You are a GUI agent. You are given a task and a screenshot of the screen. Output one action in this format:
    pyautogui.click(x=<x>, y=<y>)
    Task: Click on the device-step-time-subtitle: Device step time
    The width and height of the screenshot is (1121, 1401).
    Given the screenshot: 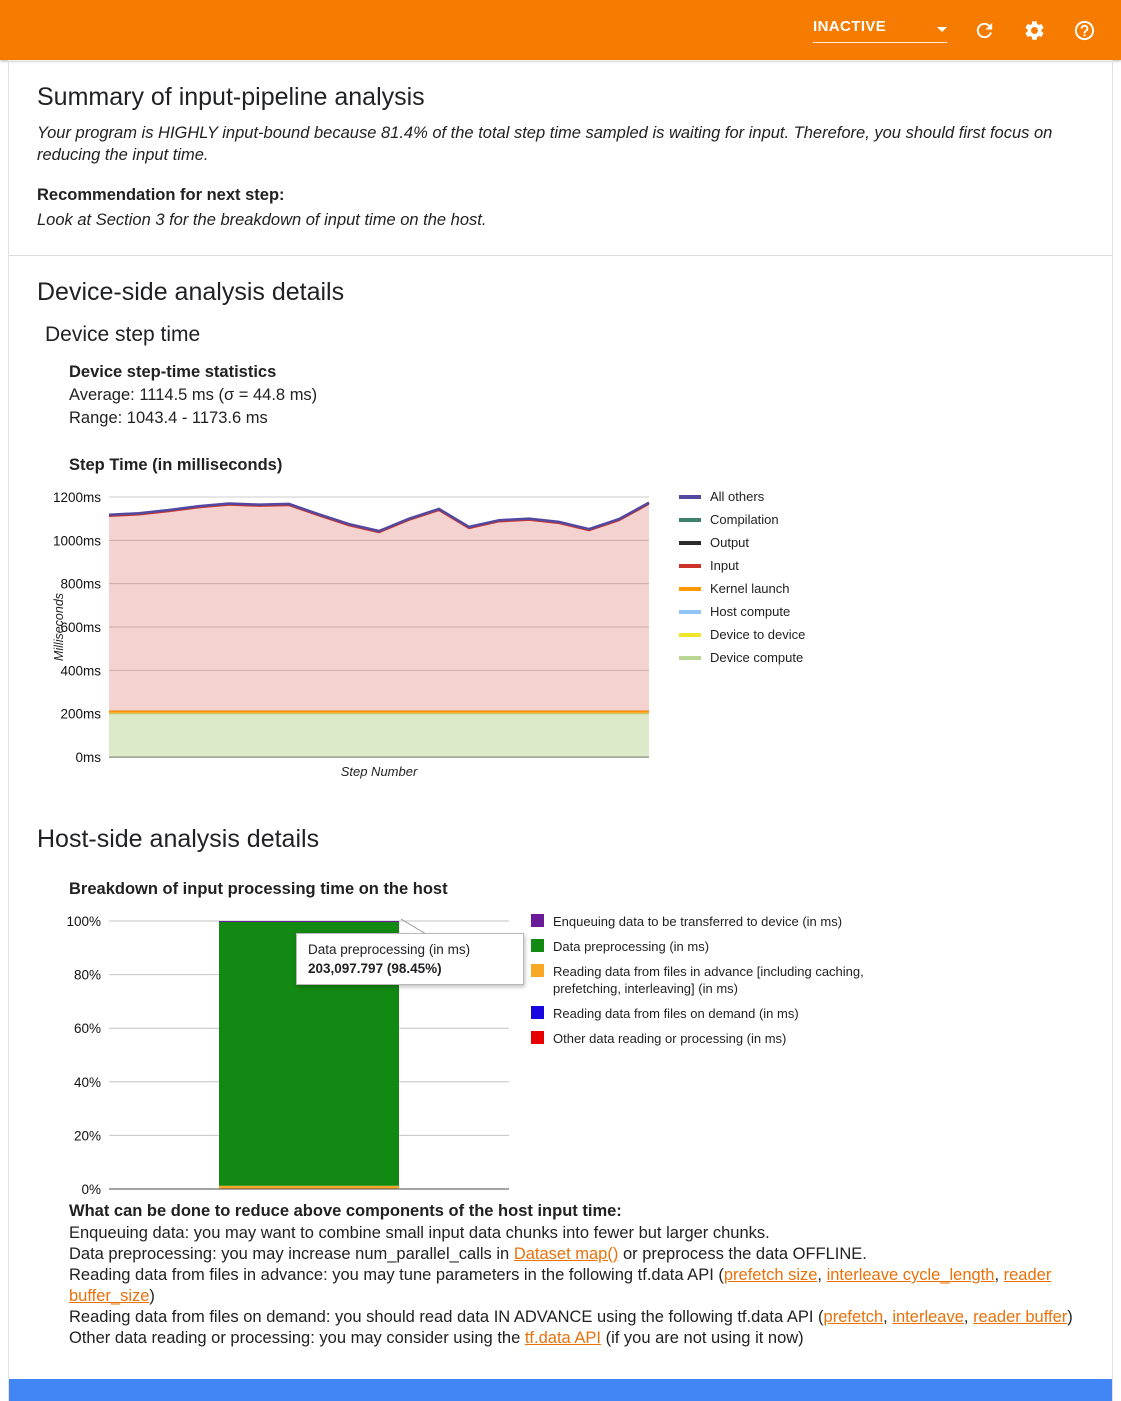 What is the action you would take?
    pyautogui.click(x=123, y=334)
    